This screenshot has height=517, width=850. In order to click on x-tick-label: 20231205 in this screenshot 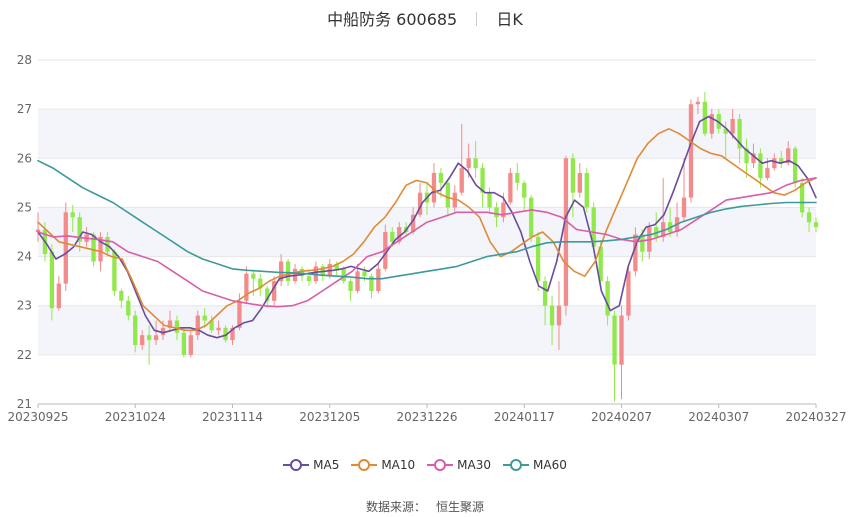, I will do `click(329, 417)`.